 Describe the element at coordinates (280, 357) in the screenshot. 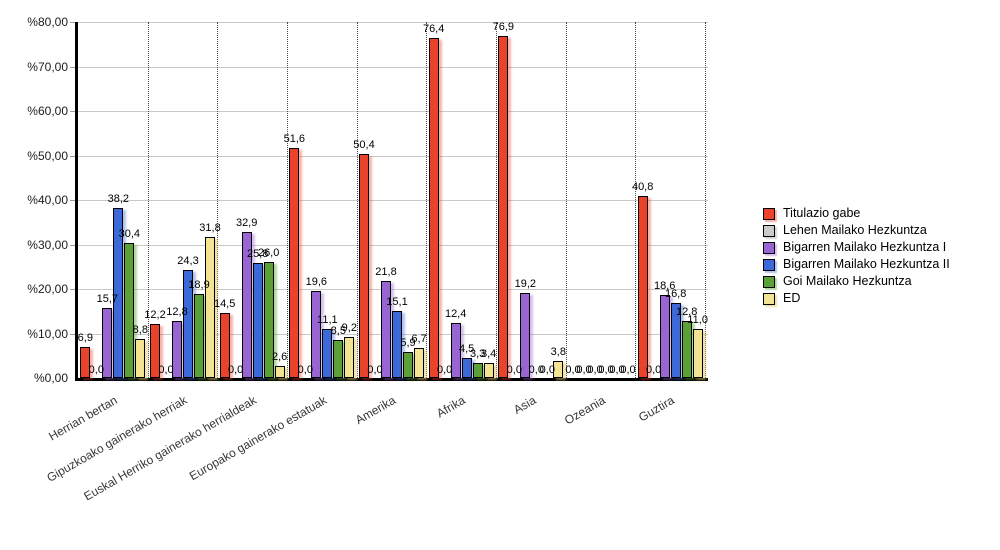

I see `bar-value-label: 2,6` at that location.